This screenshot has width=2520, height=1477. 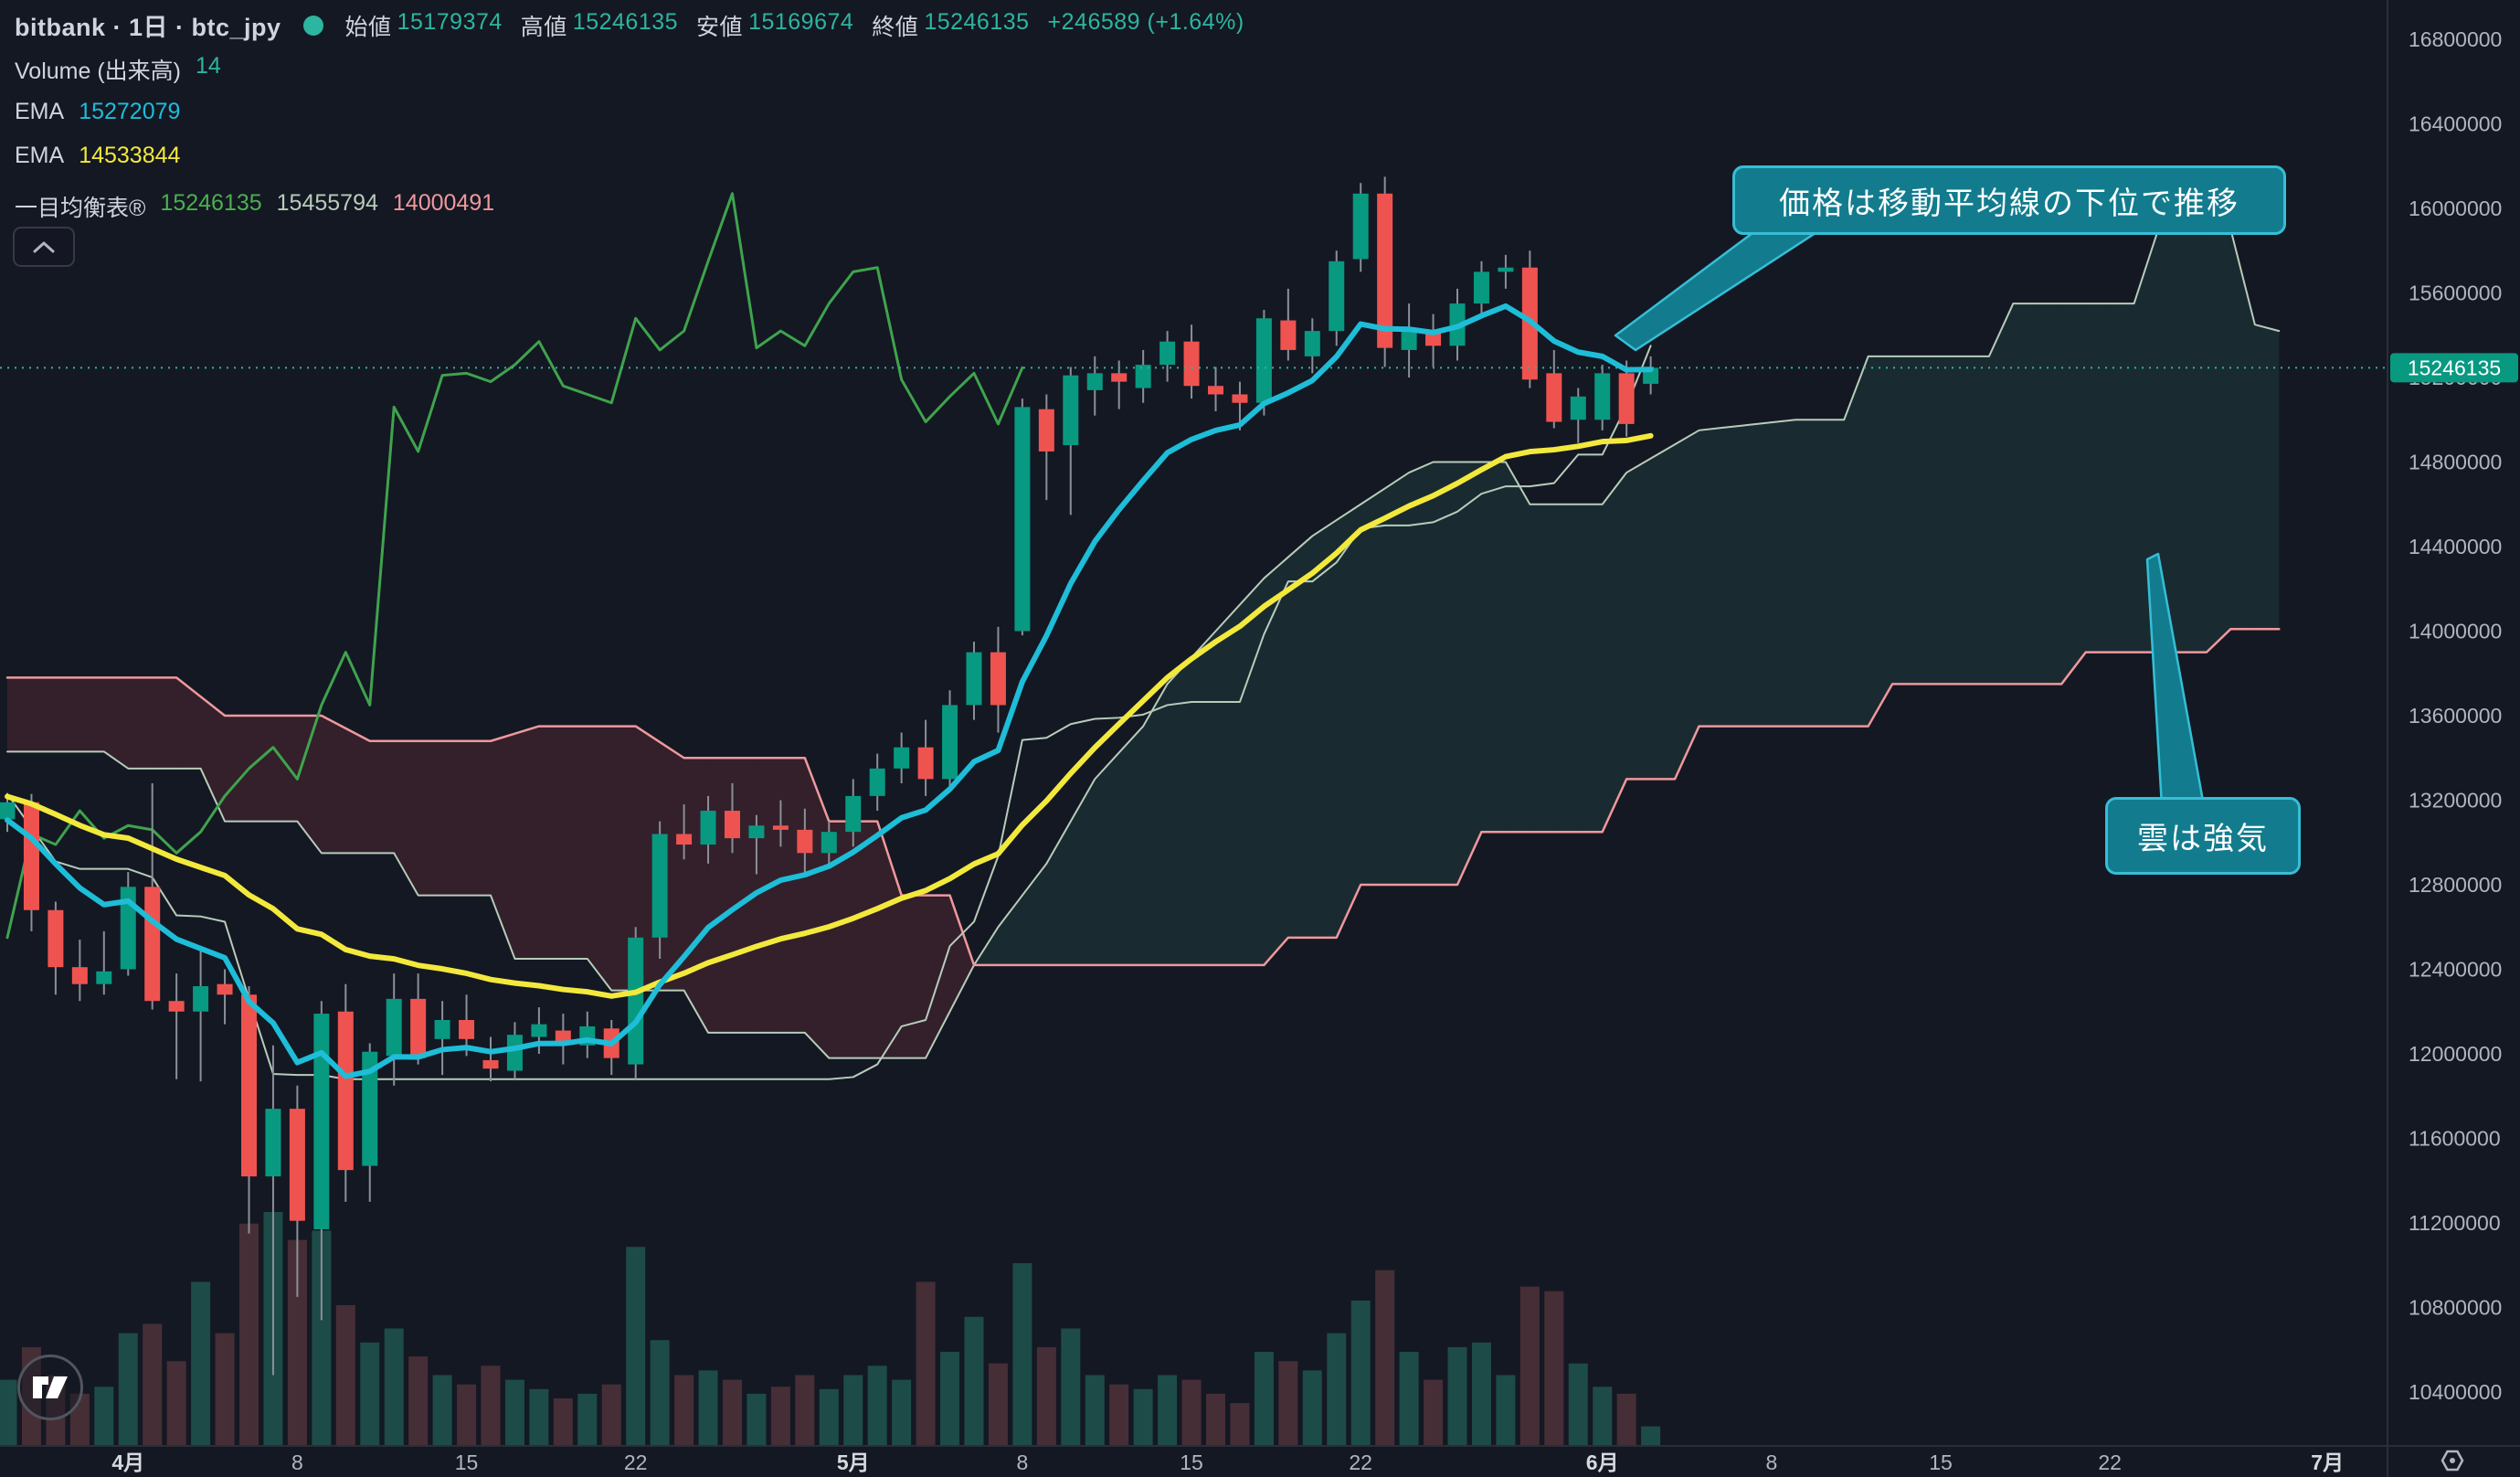 I want to click on legend-ema-fast: EMA 15272079, so click(x=98, y=111).